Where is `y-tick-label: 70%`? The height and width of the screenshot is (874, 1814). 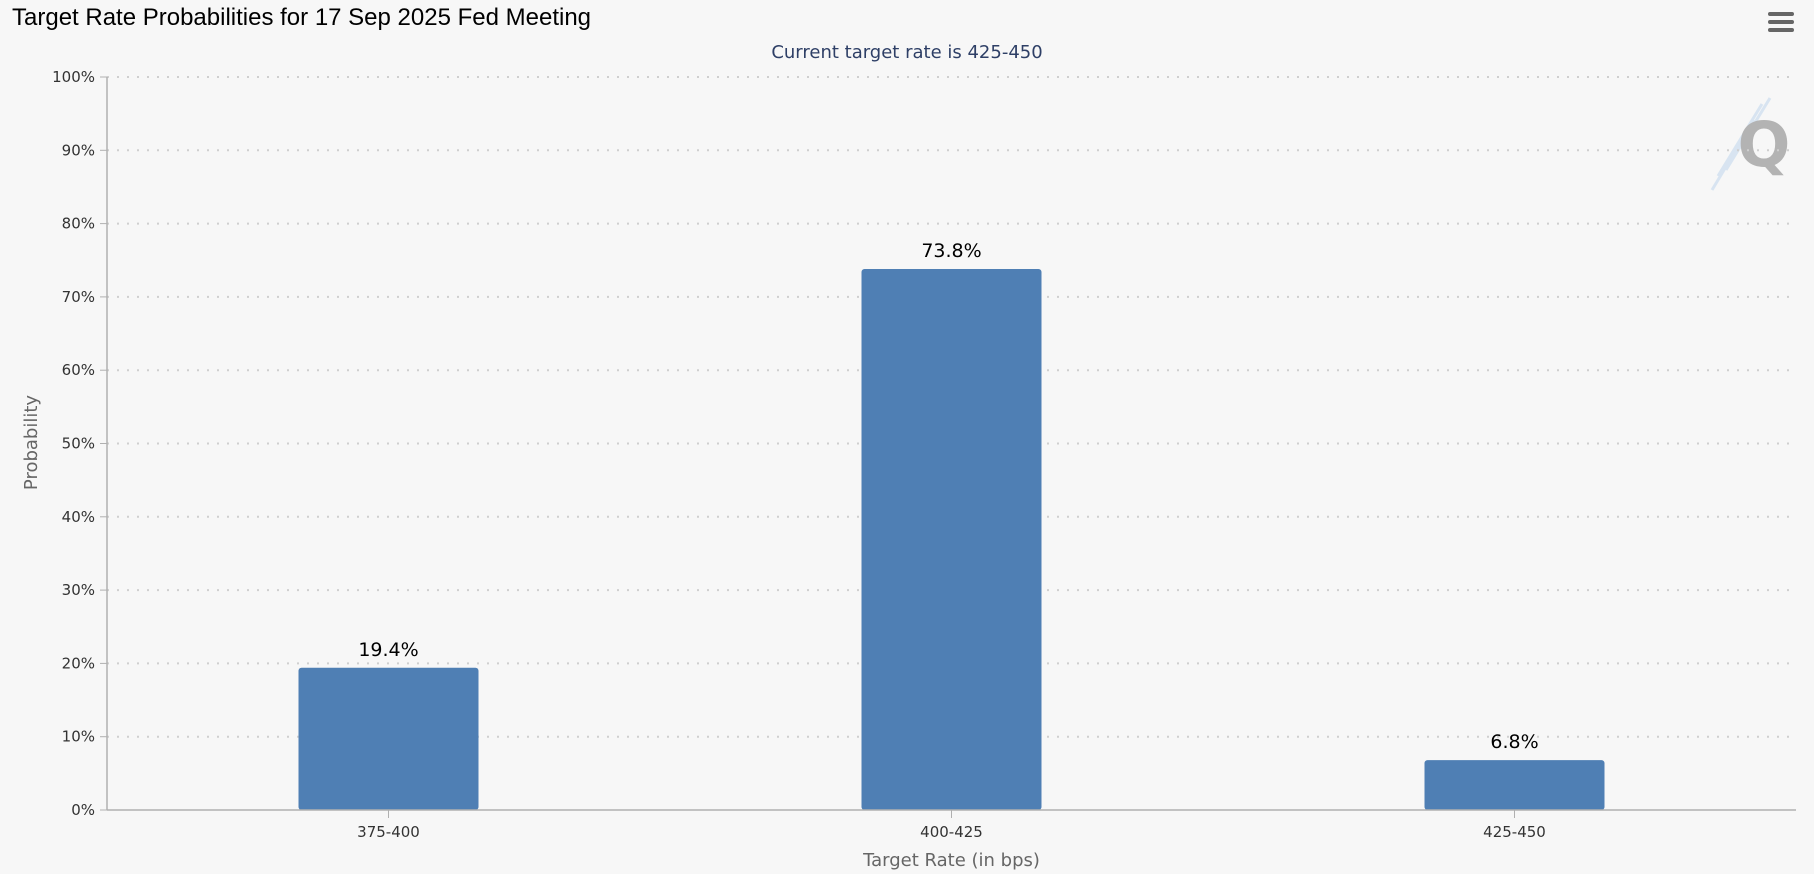
y-tick-label: 70% is located at coordinates (78, 297).